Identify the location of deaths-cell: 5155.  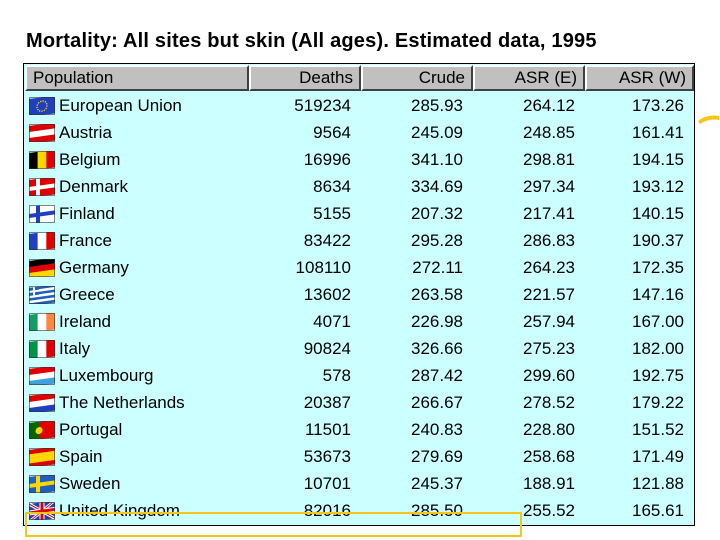
(332, 213).